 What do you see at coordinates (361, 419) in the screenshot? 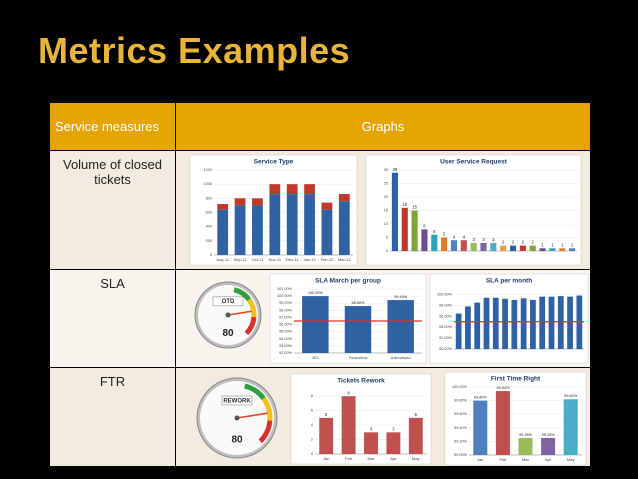
I see `chart-background` at bounding box center [361, 419].